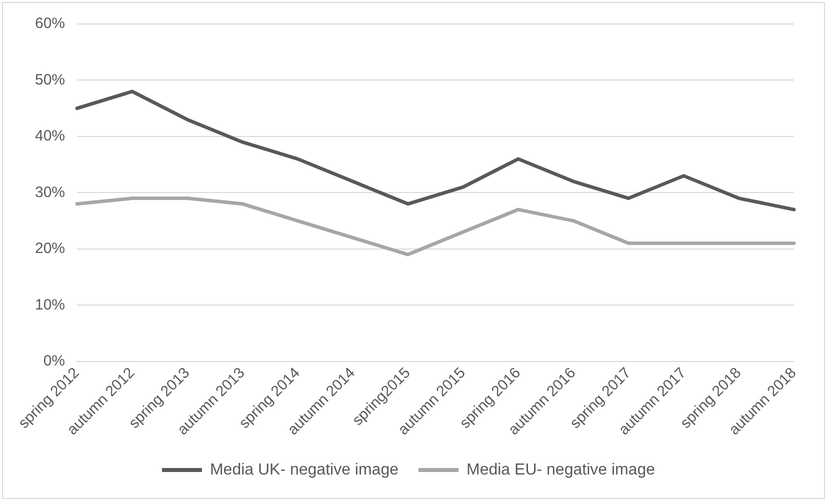 This screenshot has height=501, width=827. I want to click on y-tick-label: 20%, so click(50, 249).